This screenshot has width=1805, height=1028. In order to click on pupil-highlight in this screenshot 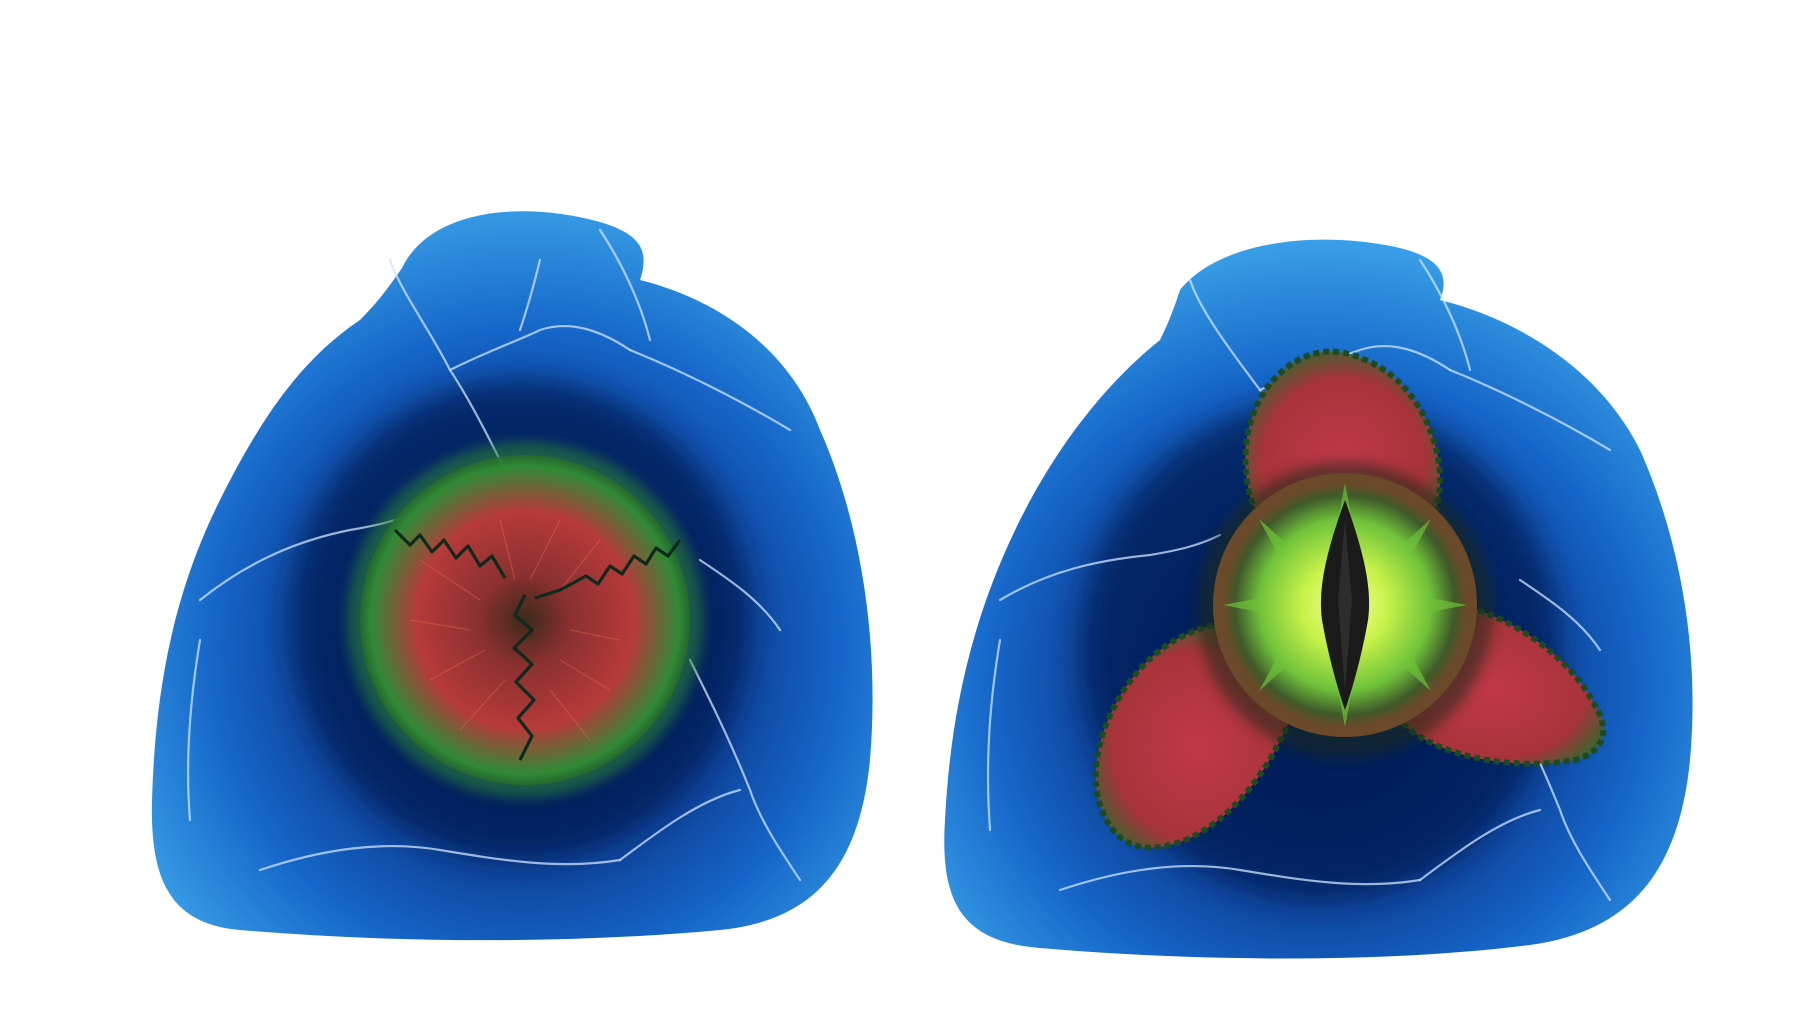, I will do `click(1345, 605)`.